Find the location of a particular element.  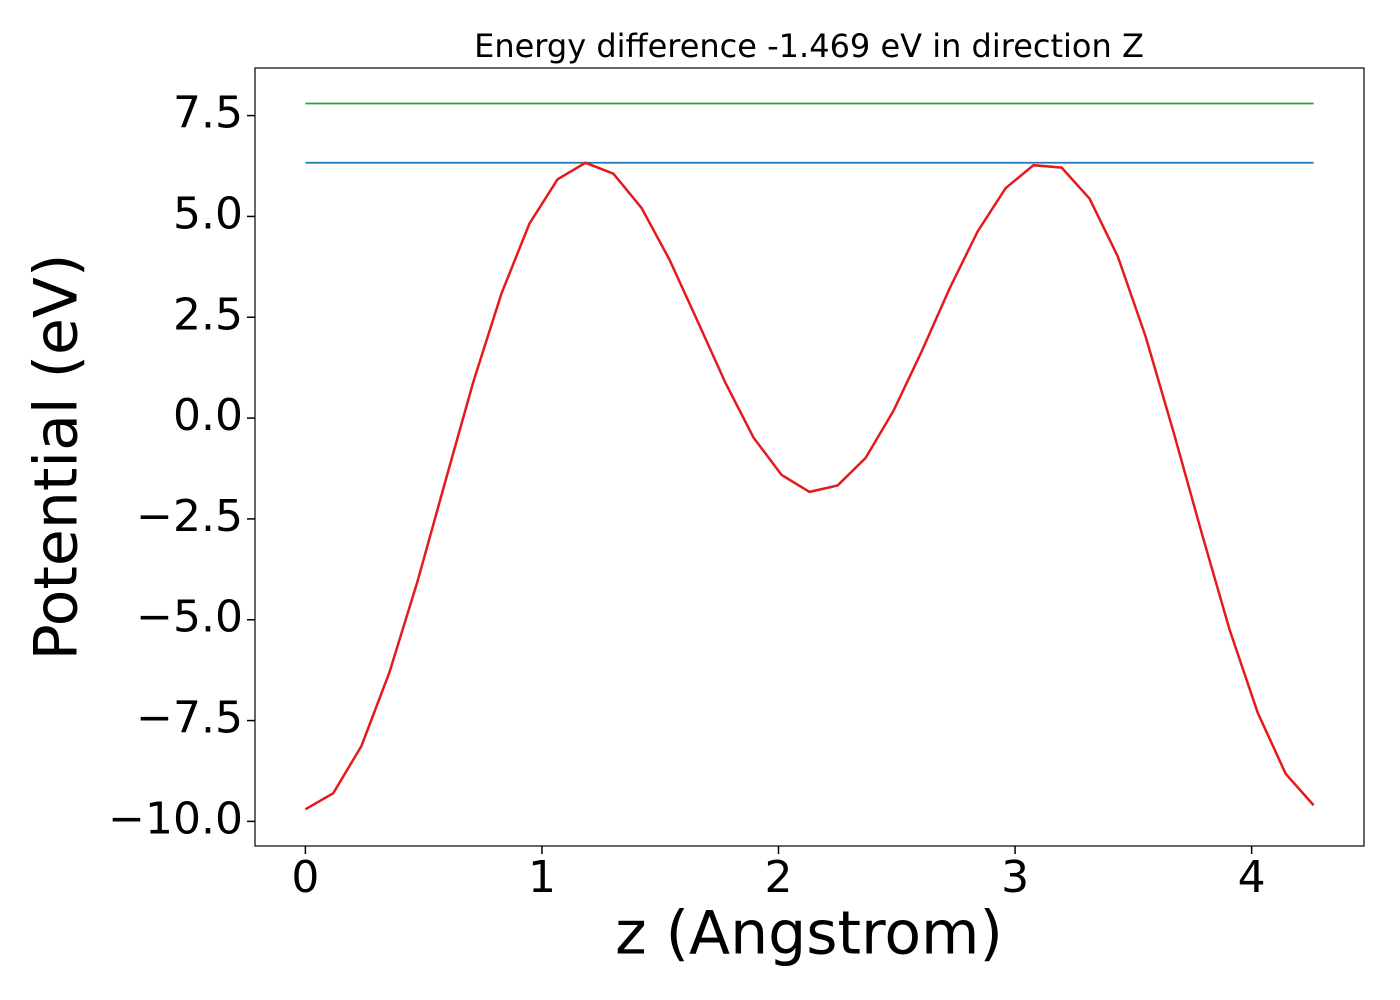

y-tick-label: 2.5 is located at coordinates (208, 314).